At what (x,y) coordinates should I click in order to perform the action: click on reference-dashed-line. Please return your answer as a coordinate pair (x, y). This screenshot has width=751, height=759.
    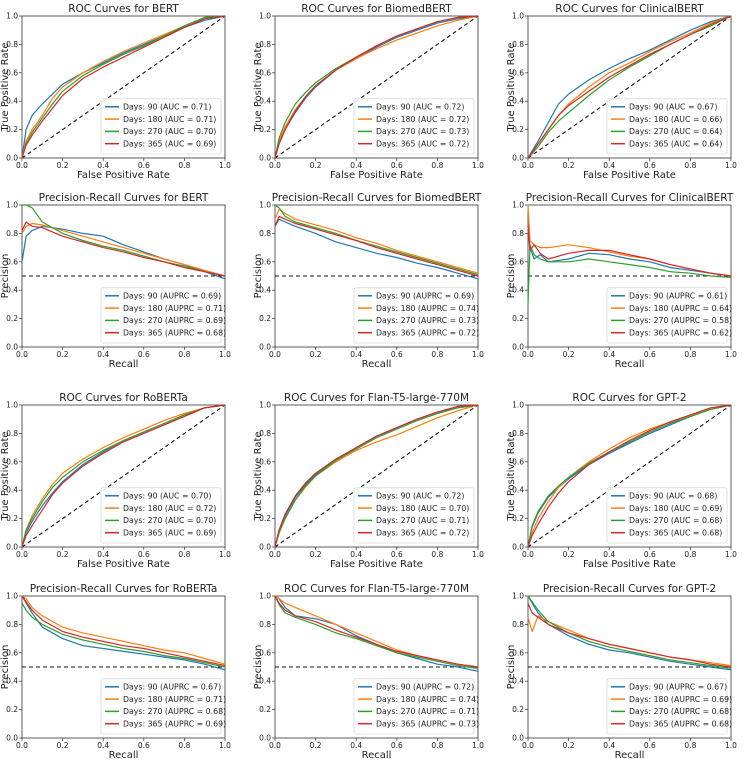
    Looking at the image, I should click on (376, 87).